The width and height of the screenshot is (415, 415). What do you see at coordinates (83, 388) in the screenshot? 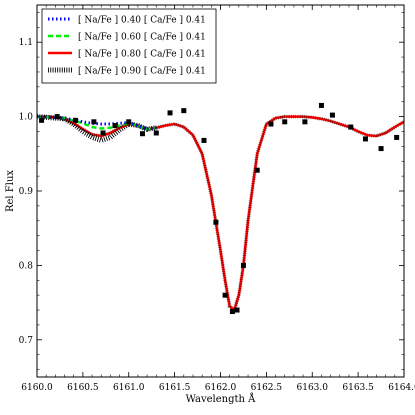
I see `x-tick-label: 6160.5` at bounding box center [83, 388].